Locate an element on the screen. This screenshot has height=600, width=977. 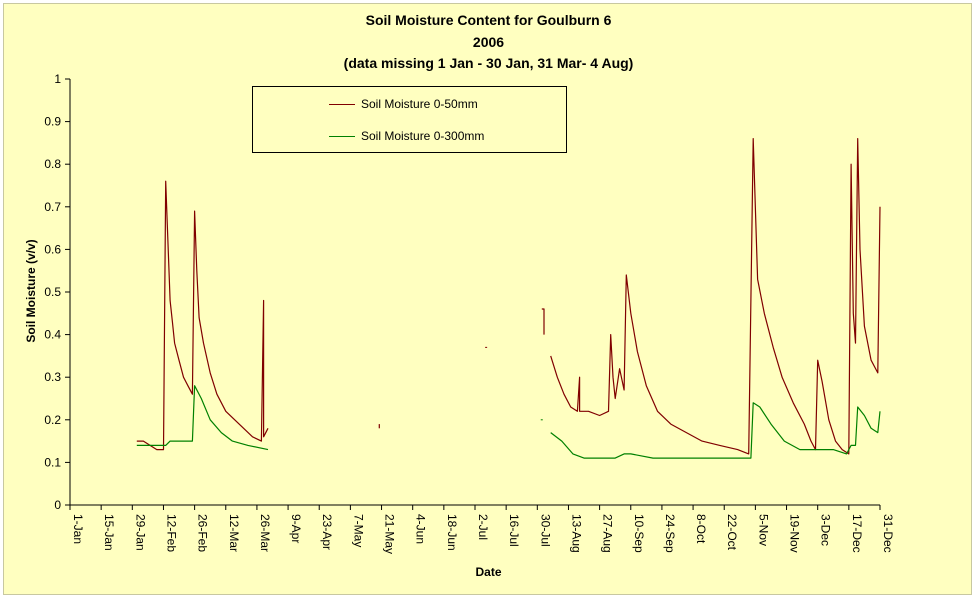
x-tick-label: 12-Mar is located at coordinates (234, 533).